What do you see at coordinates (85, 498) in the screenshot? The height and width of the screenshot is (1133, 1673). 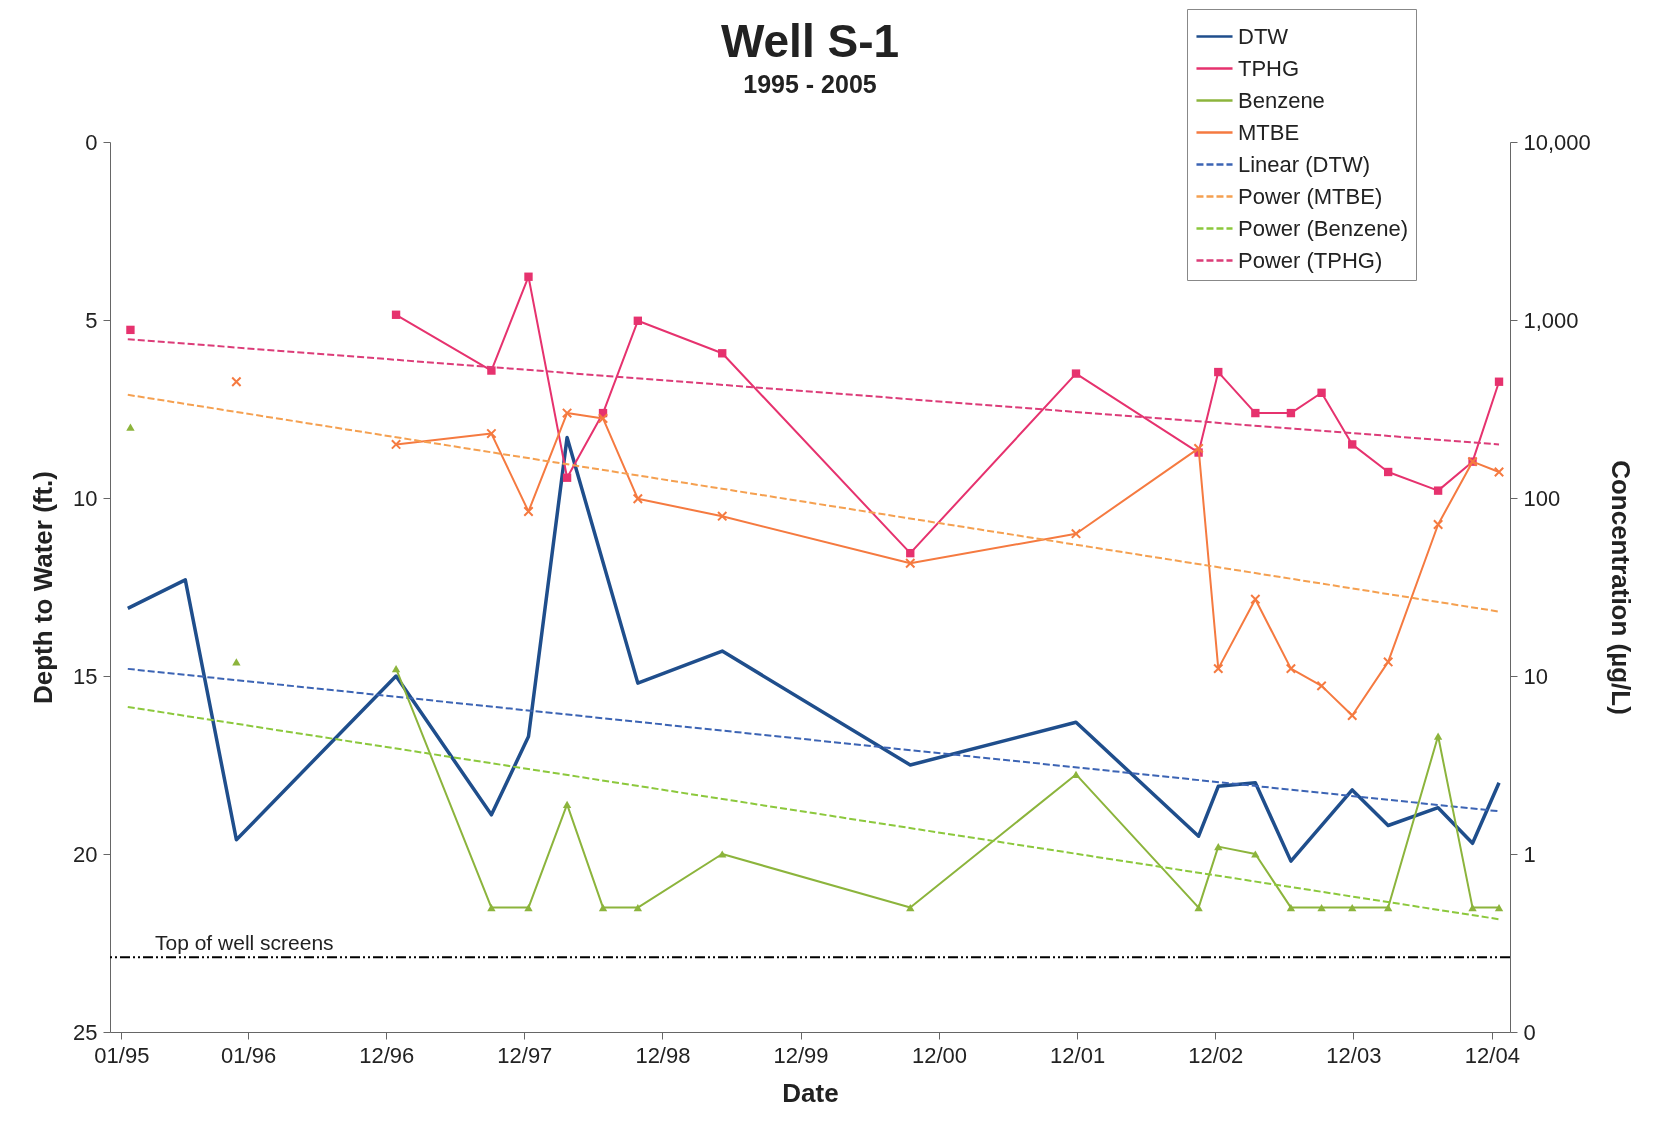 I see `y-tick-label: 10` at bounding box center [85, 498].